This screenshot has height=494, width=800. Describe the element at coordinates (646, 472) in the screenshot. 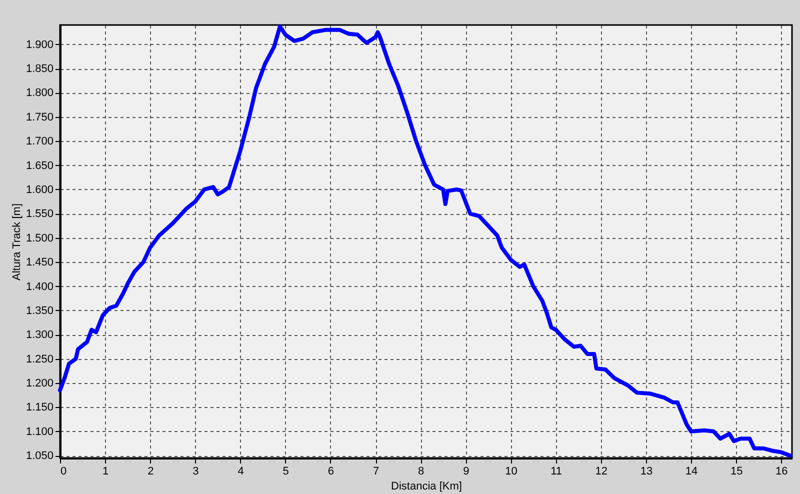

I see `x-tick-label: 13` at that location.